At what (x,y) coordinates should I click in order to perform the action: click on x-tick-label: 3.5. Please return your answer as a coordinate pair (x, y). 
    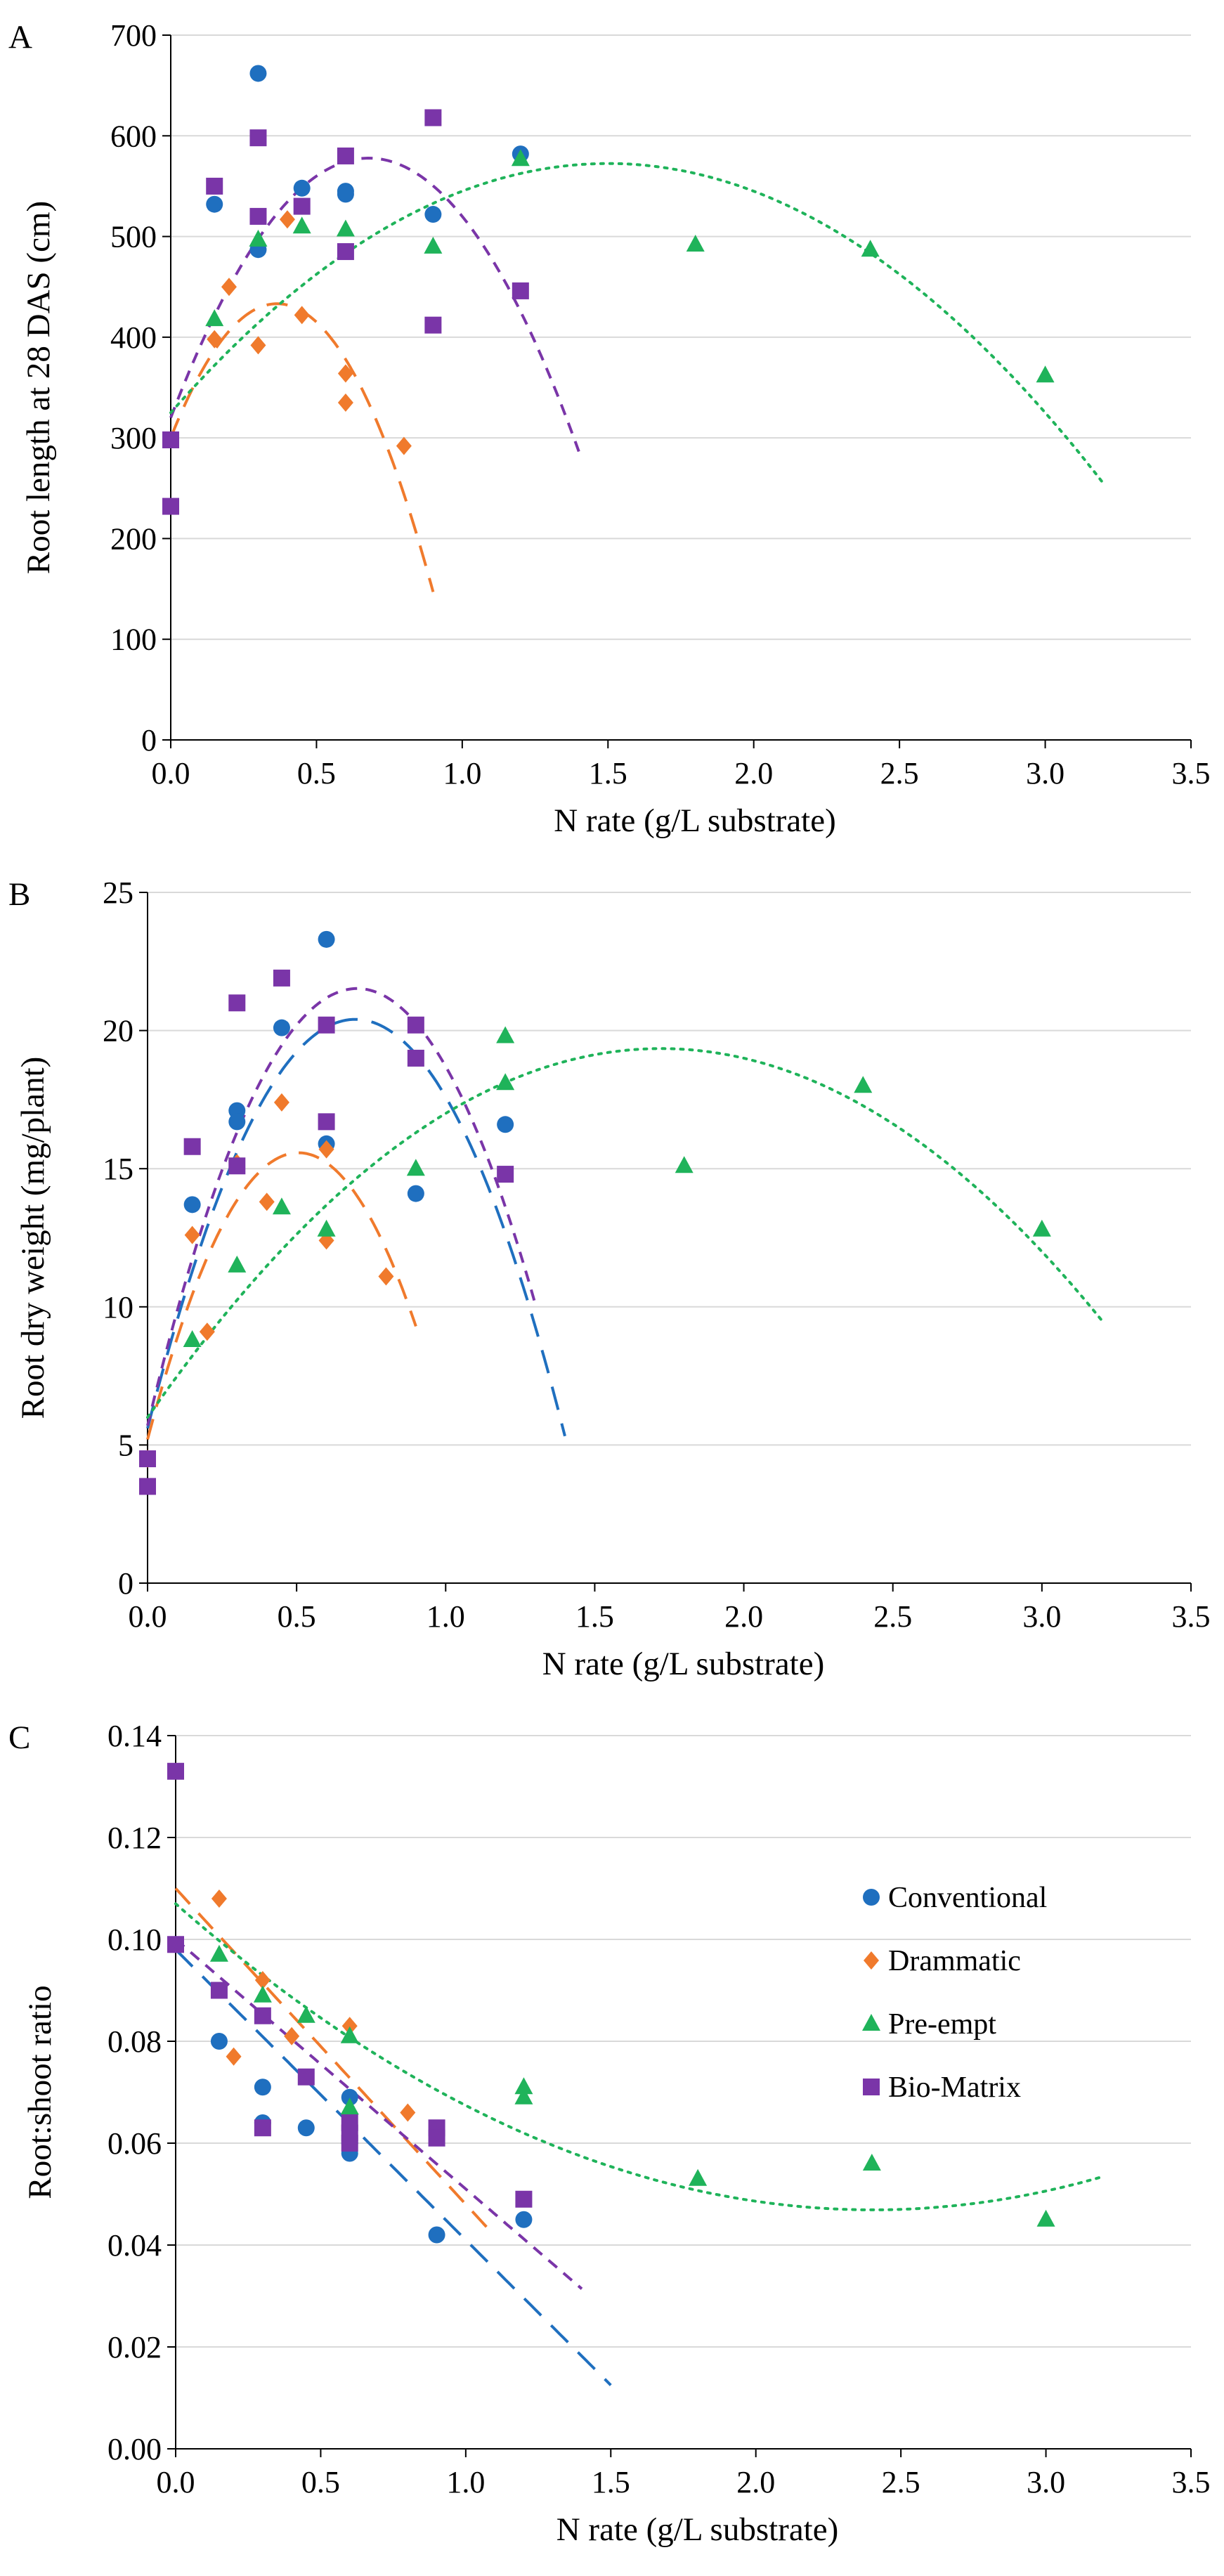
    Looking at the image, I should click on (1191, 773).